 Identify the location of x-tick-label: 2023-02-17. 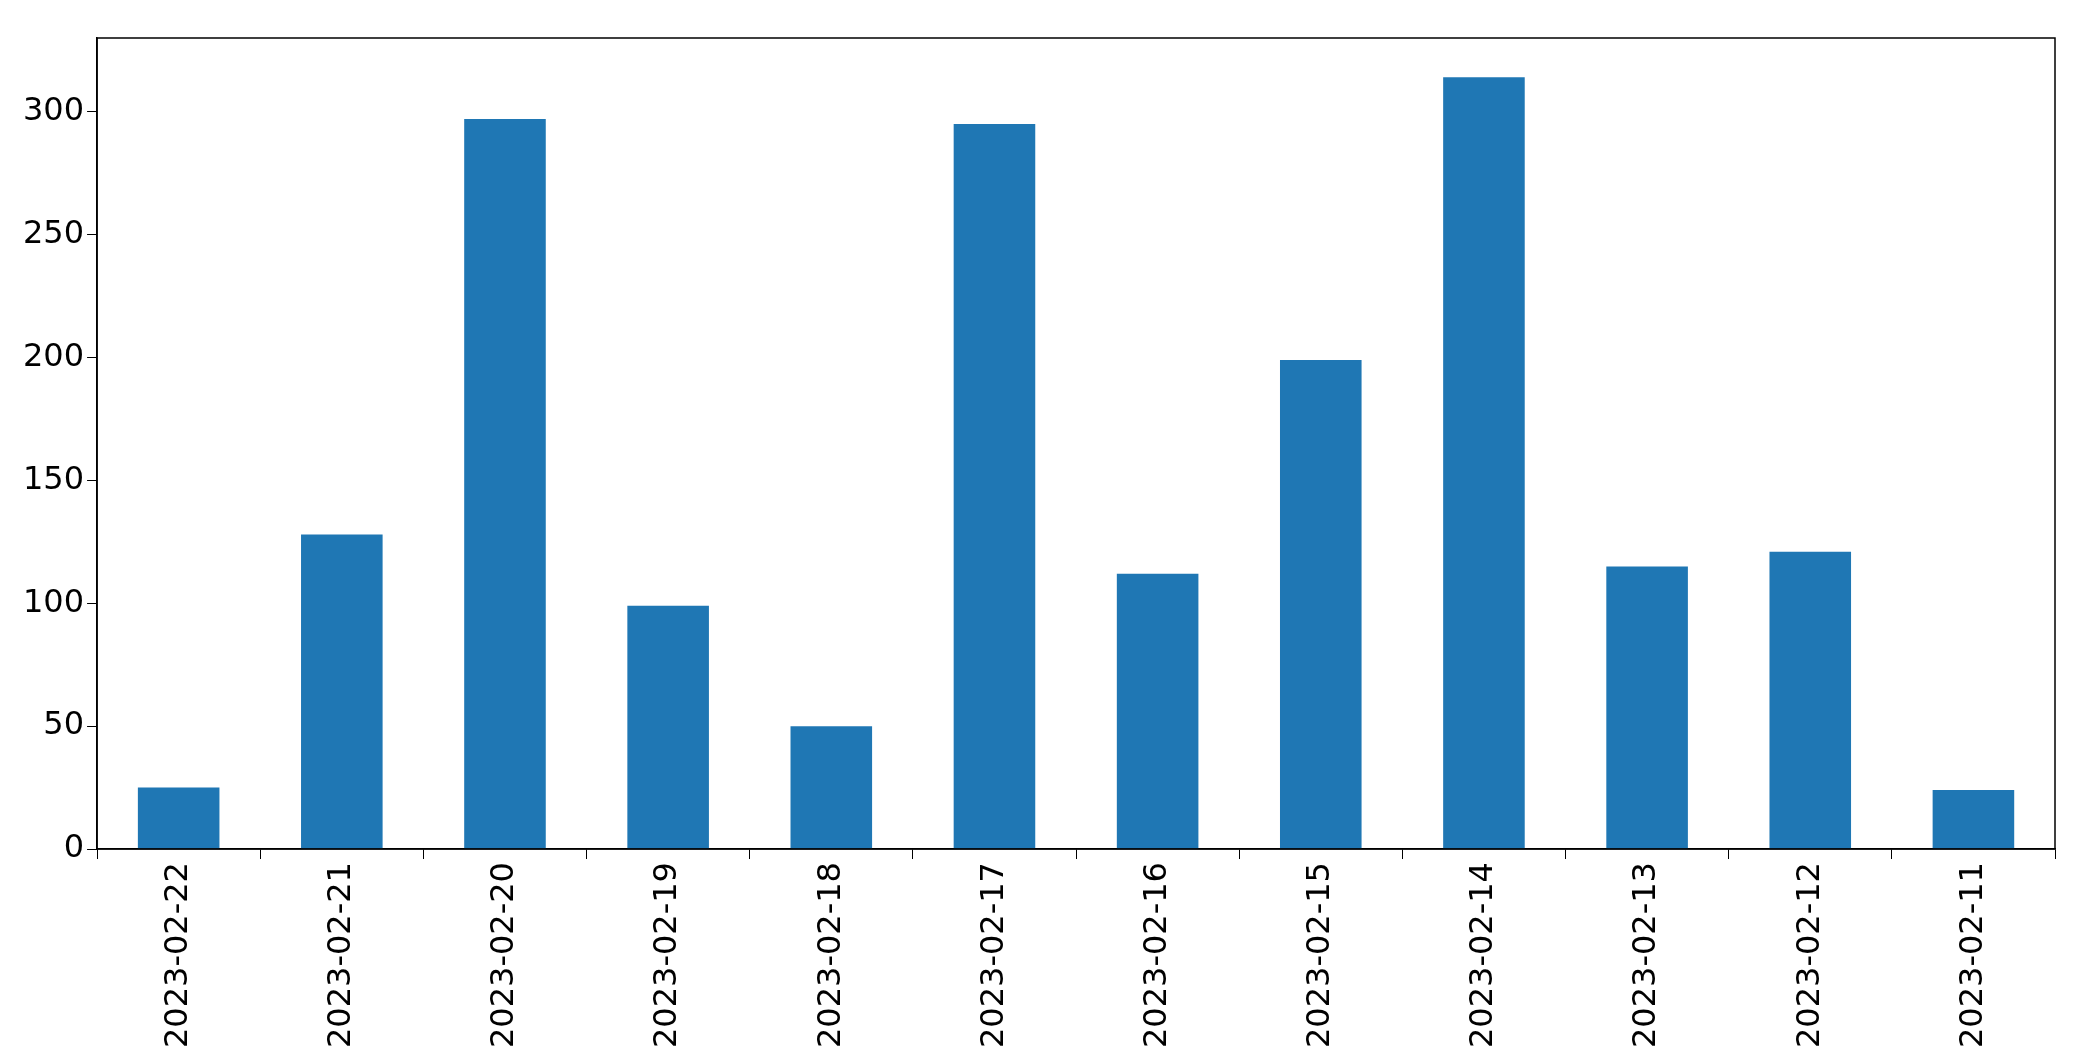
(991, 955).